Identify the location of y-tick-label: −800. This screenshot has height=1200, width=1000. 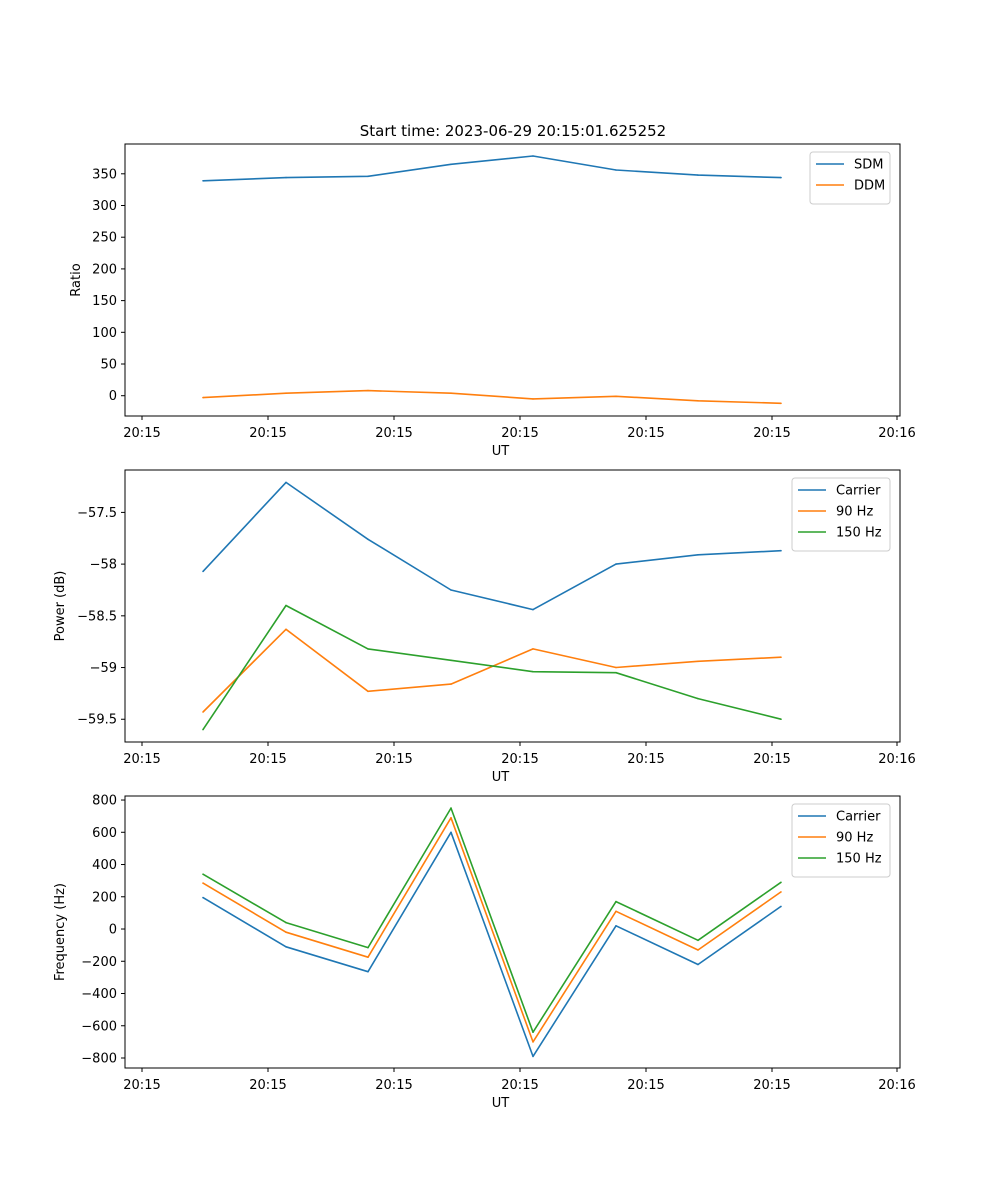
(99, 1059).